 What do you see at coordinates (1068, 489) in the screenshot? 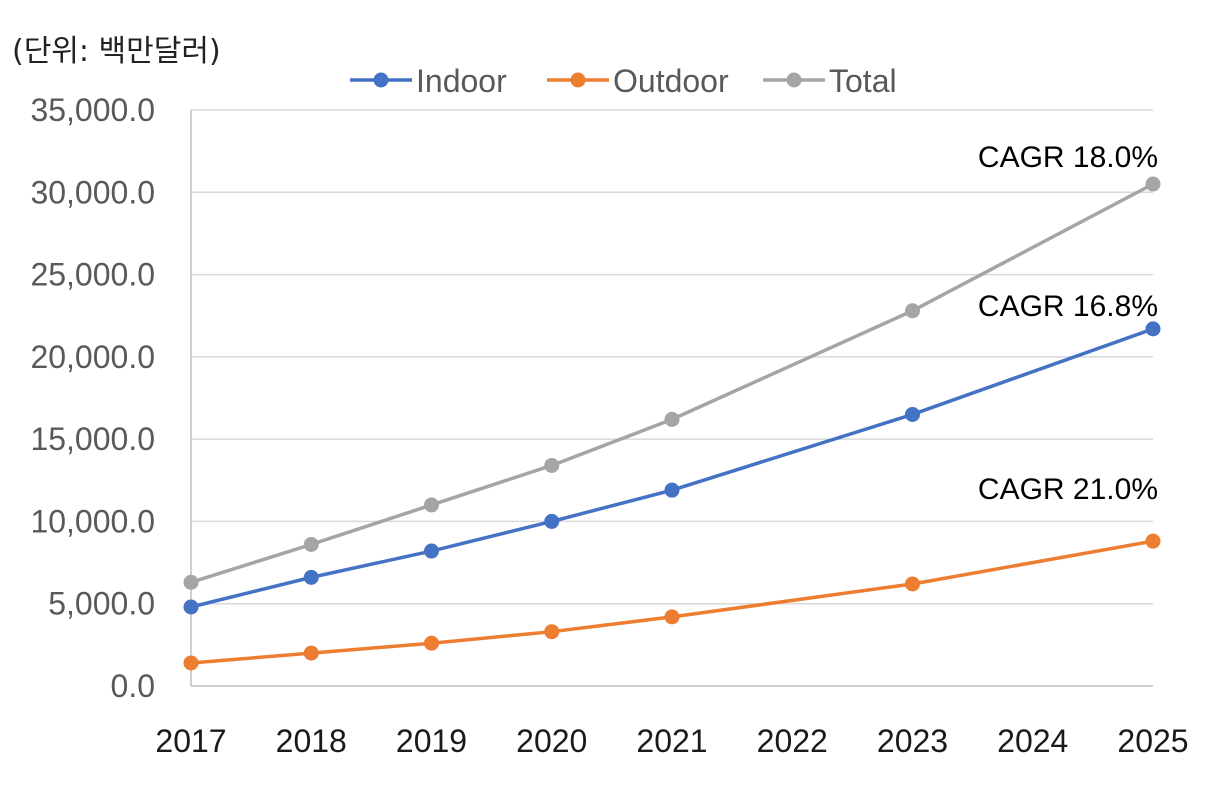
I see `cagr-annotation: CAGR 21.0%` at bounding box center [1068, 489].